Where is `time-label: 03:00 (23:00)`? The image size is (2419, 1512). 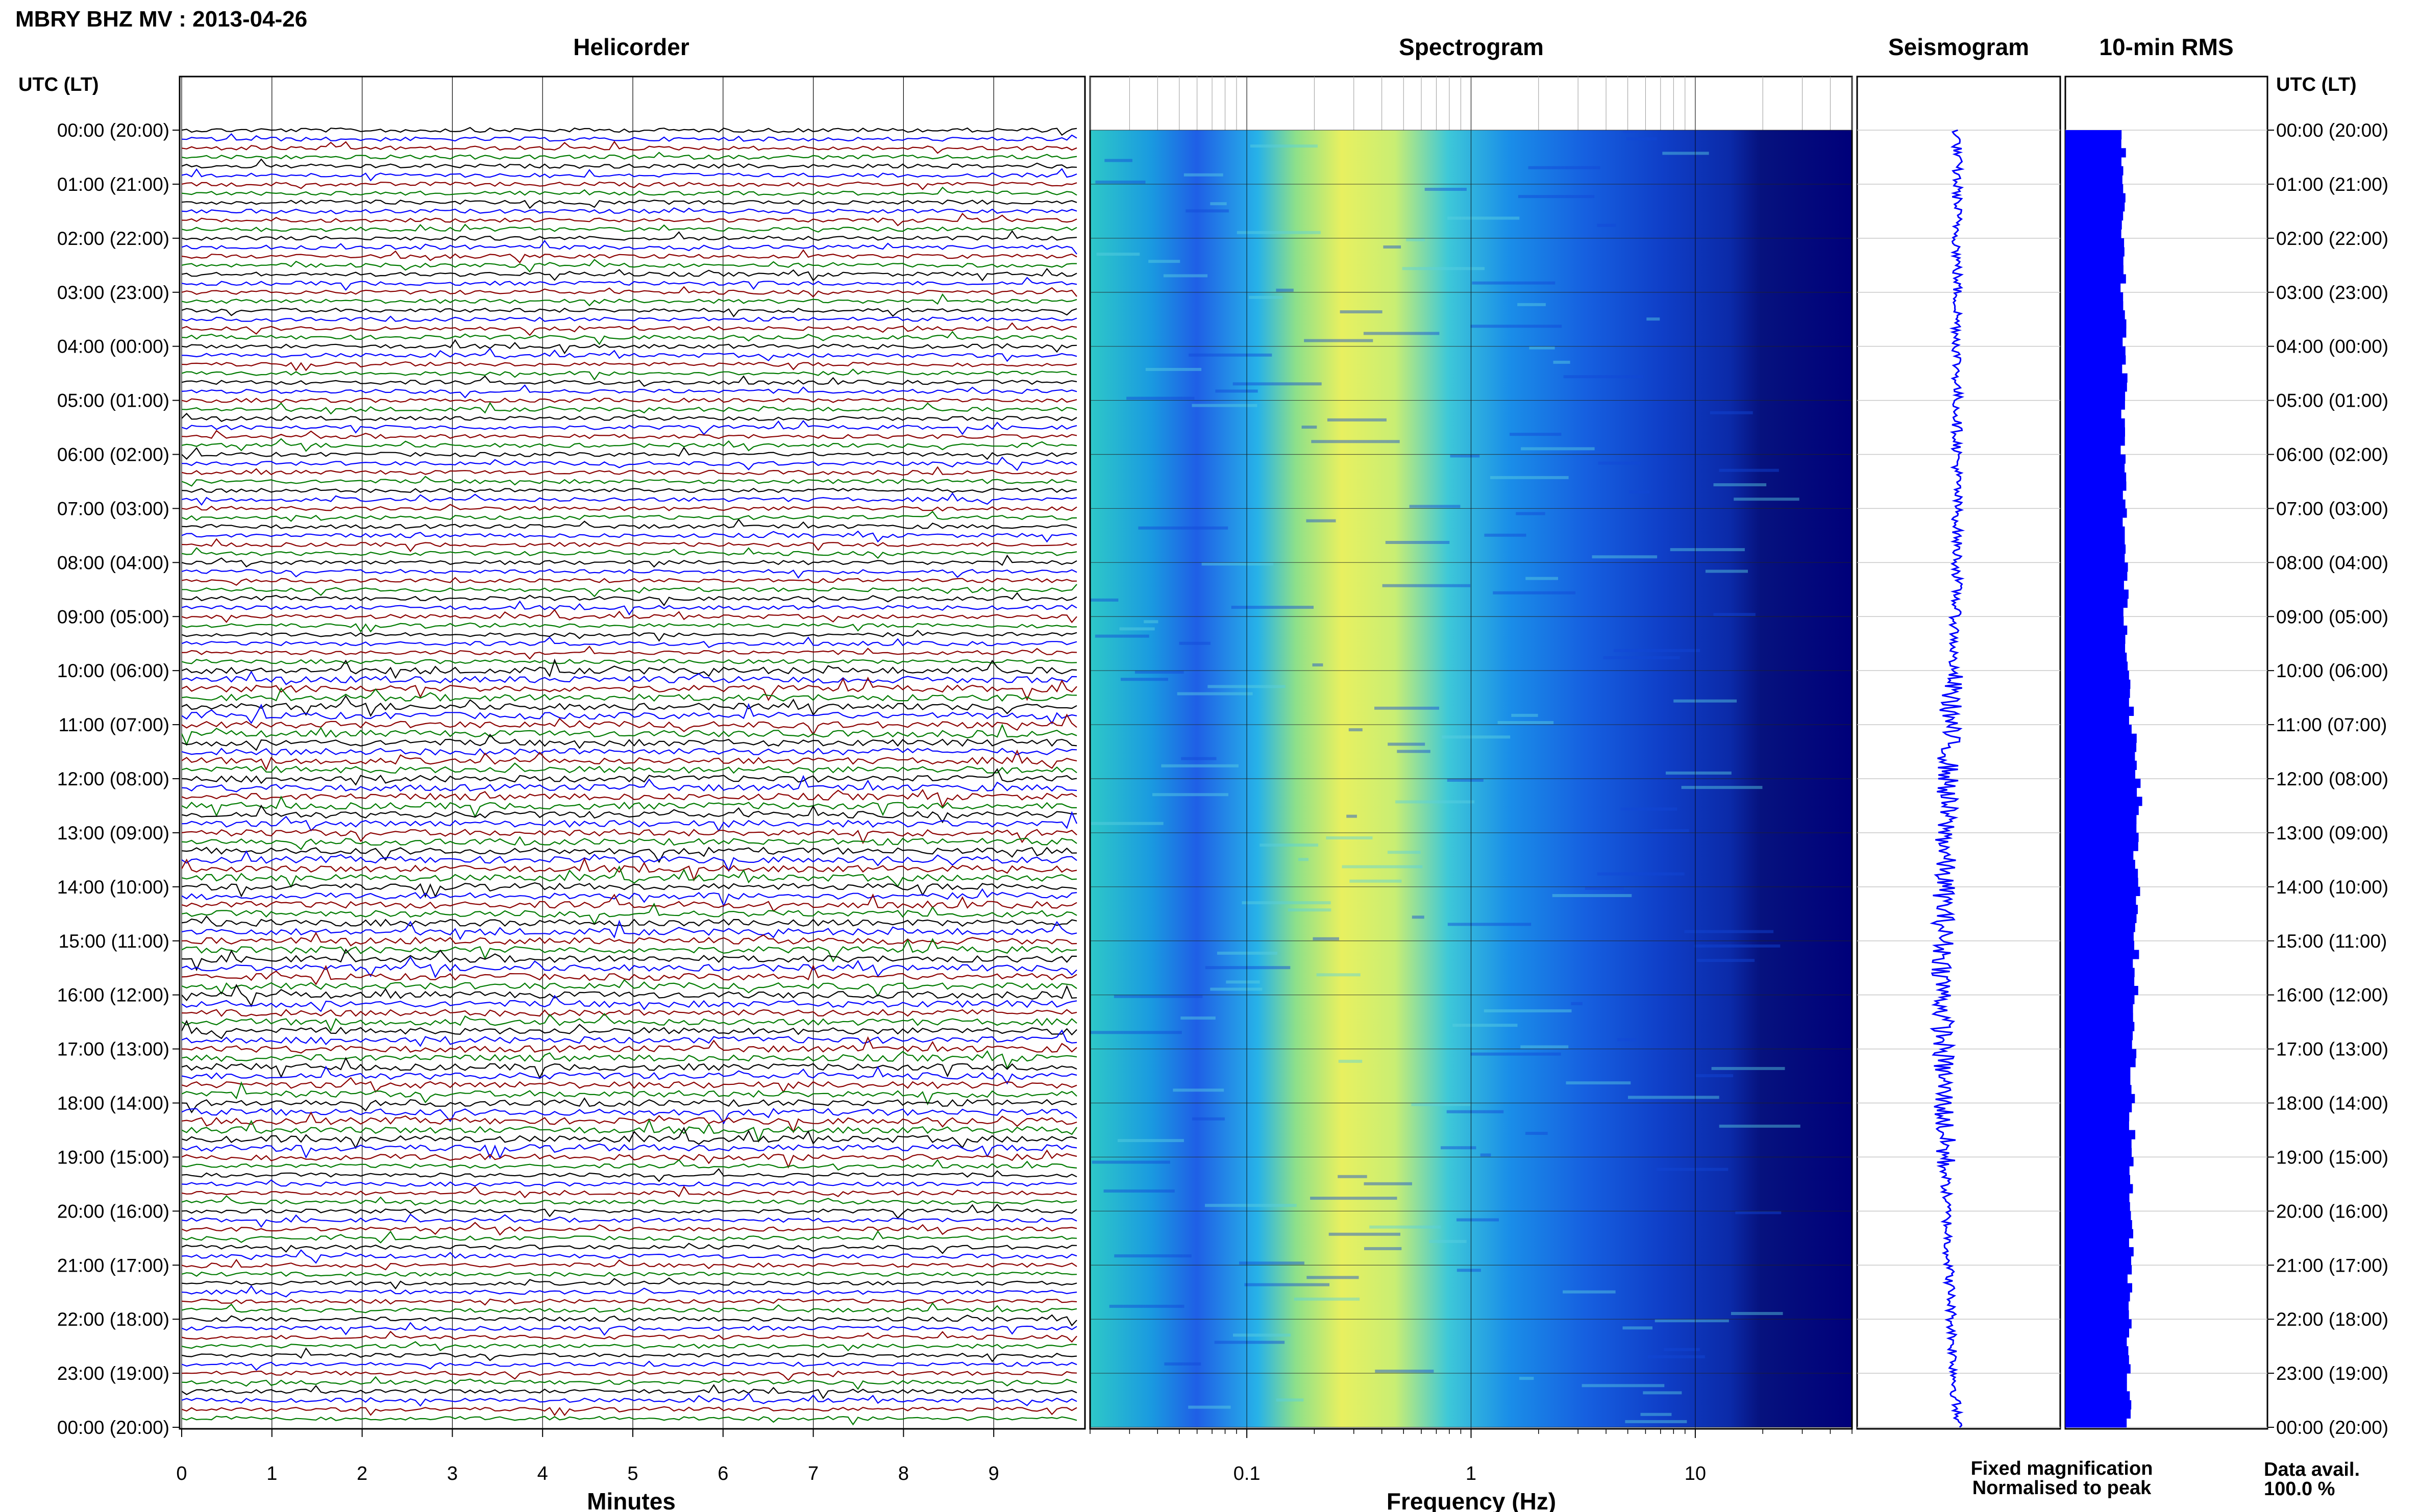 time-label: 03:00 (23:00) is located at coordinates (2332, 292).